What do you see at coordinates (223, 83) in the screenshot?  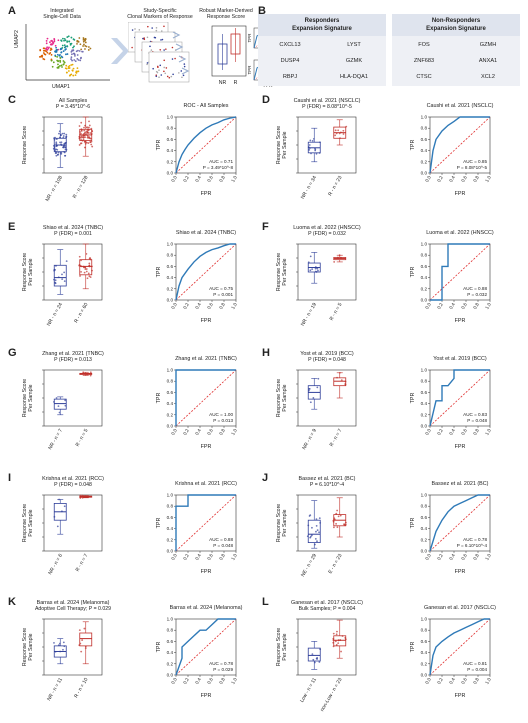 I see `box-nr-label: NR` at bounding box center [223, 83].